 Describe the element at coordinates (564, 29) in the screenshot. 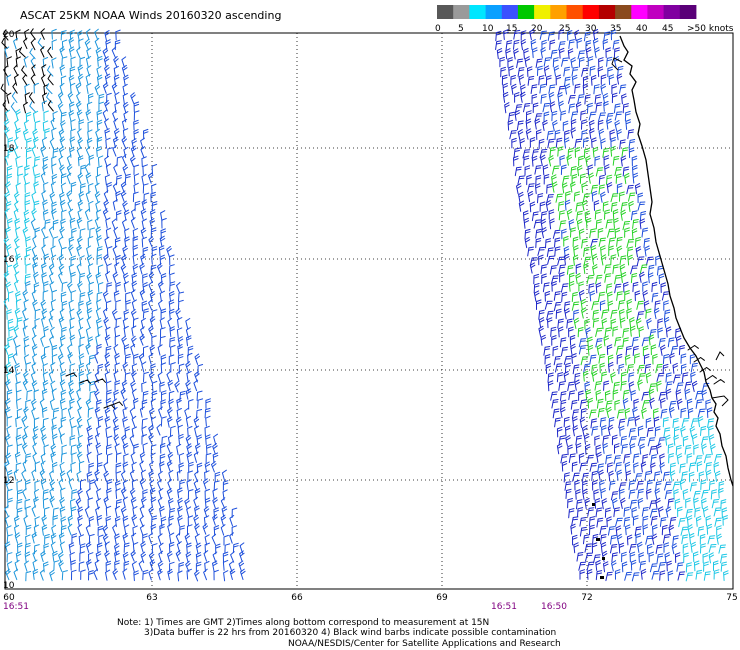

I see `legend-label-25: 25` at that location.